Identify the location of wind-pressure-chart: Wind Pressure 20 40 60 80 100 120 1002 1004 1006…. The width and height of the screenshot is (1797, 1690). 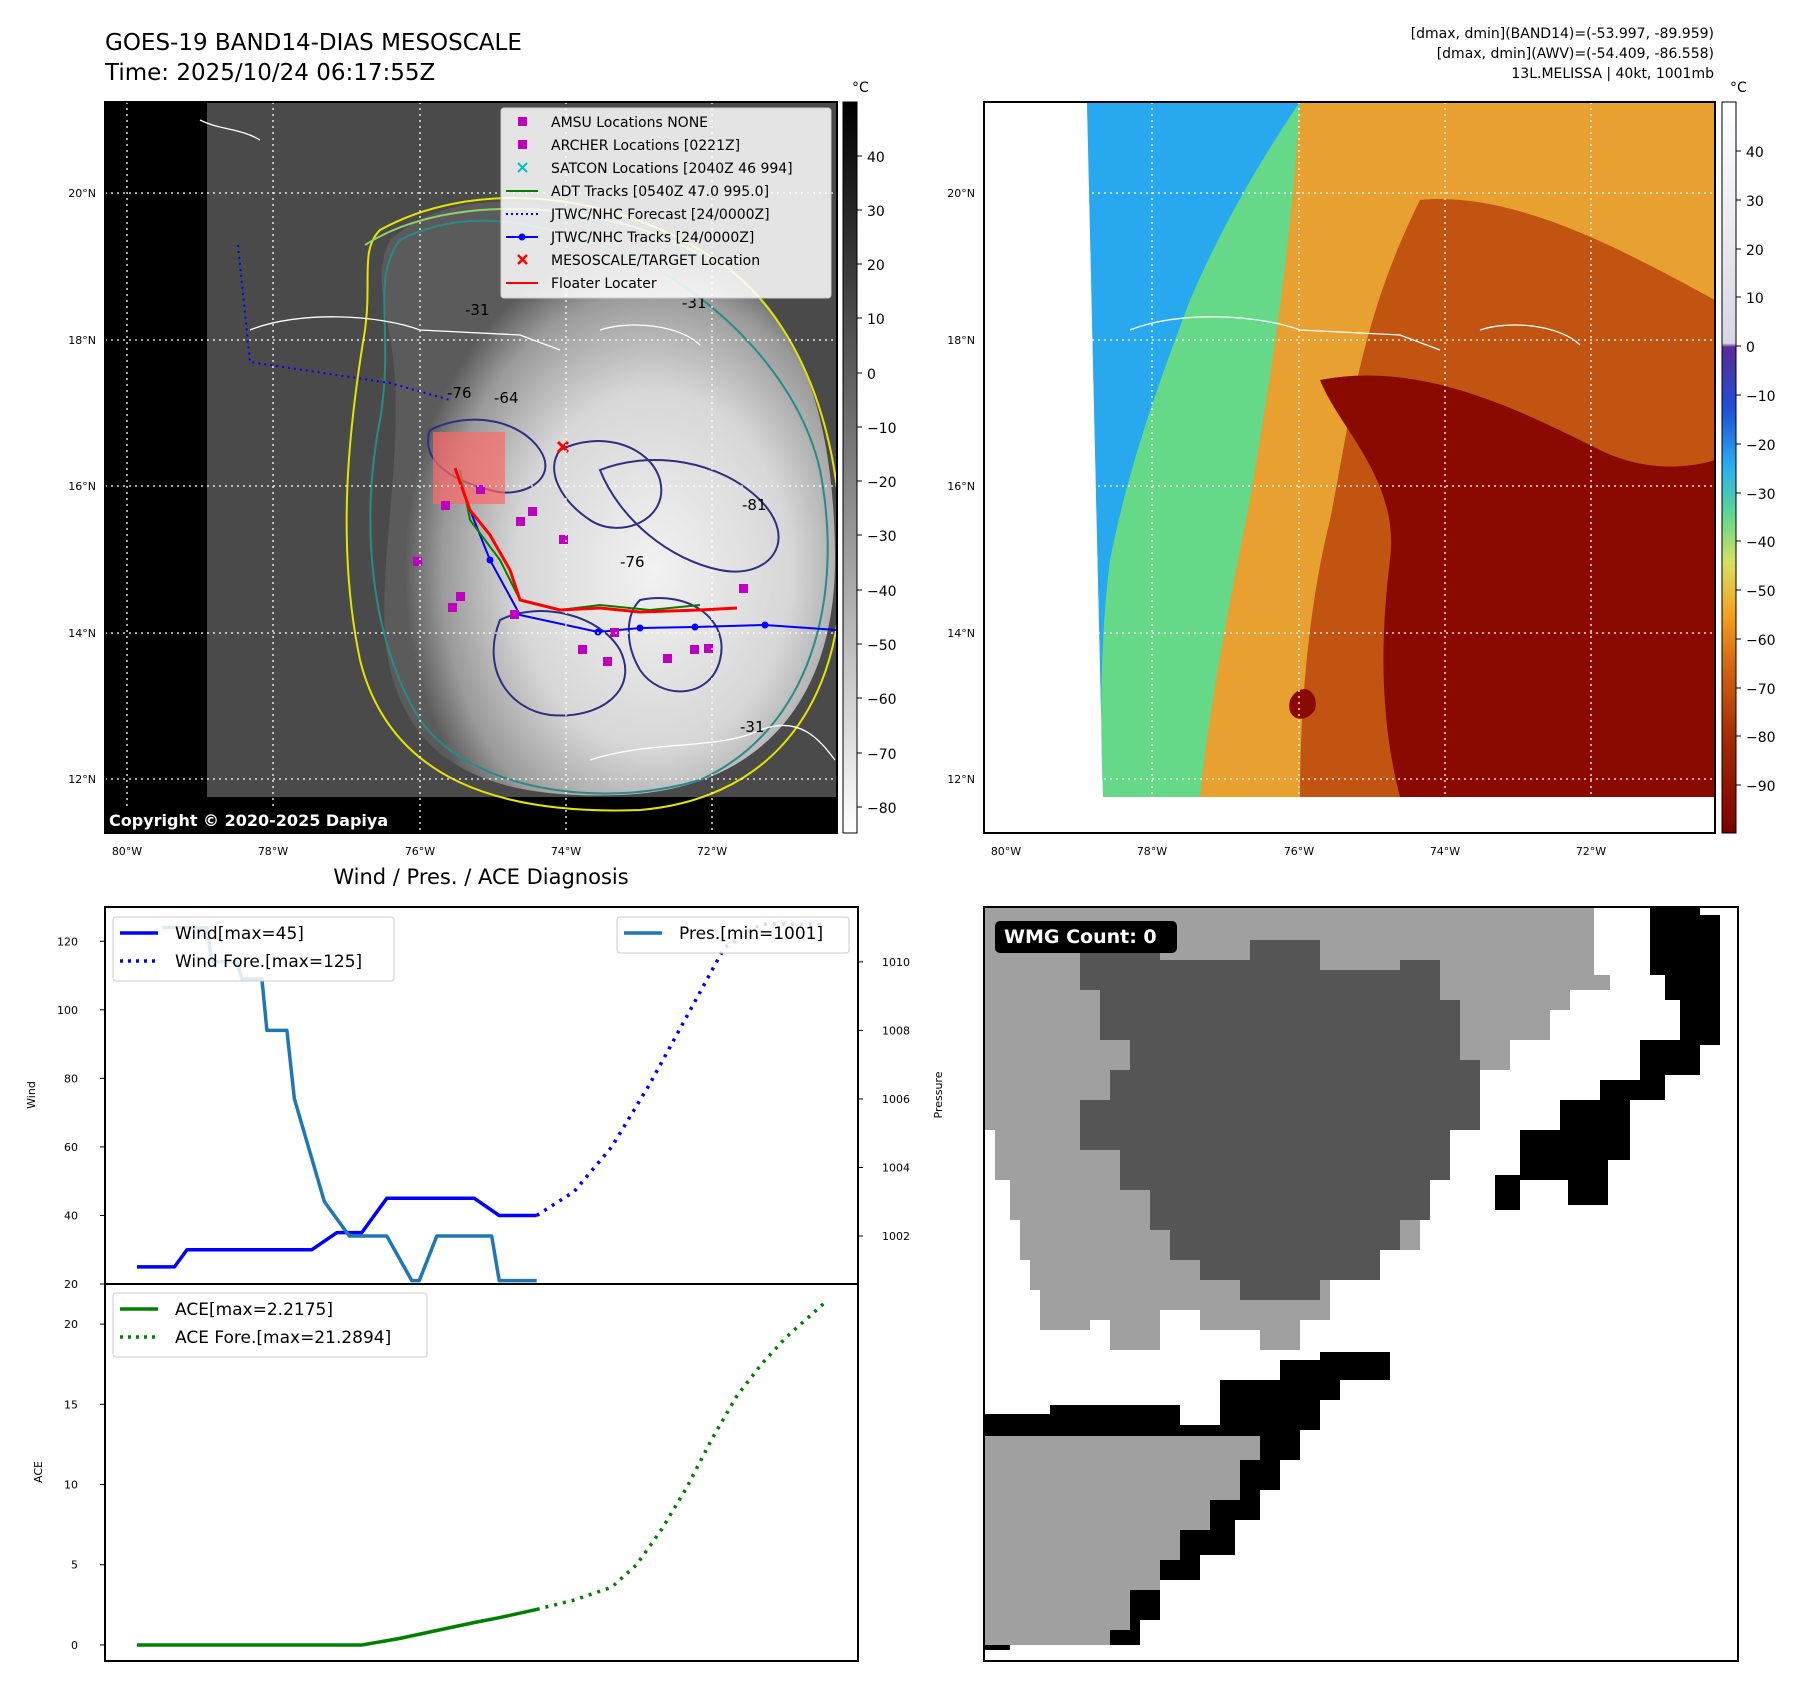
(485, 1098).